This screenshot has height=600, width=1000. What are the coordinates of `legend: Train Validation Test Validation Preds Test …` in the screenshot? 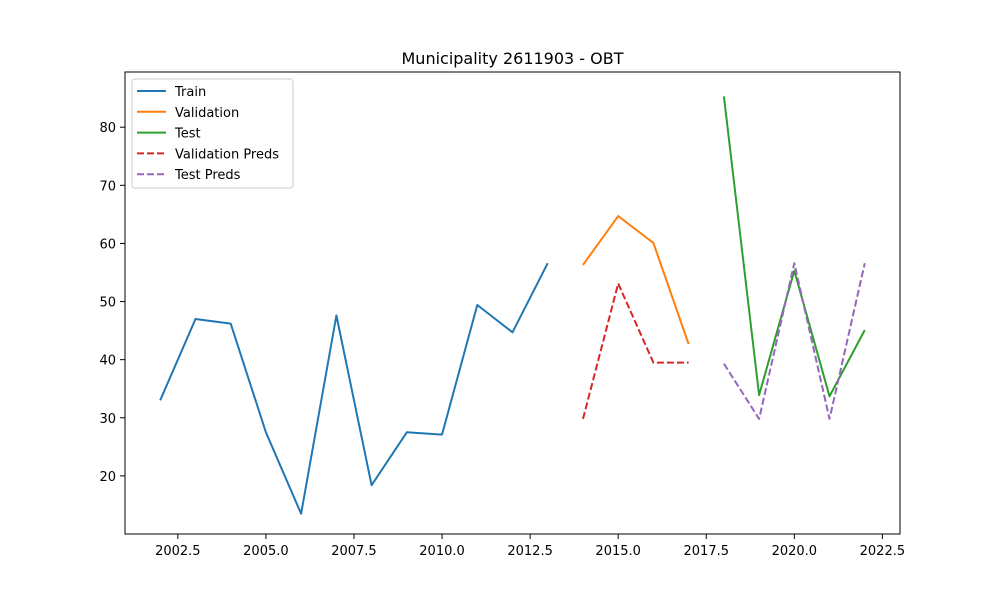 It's located at (212, 133).